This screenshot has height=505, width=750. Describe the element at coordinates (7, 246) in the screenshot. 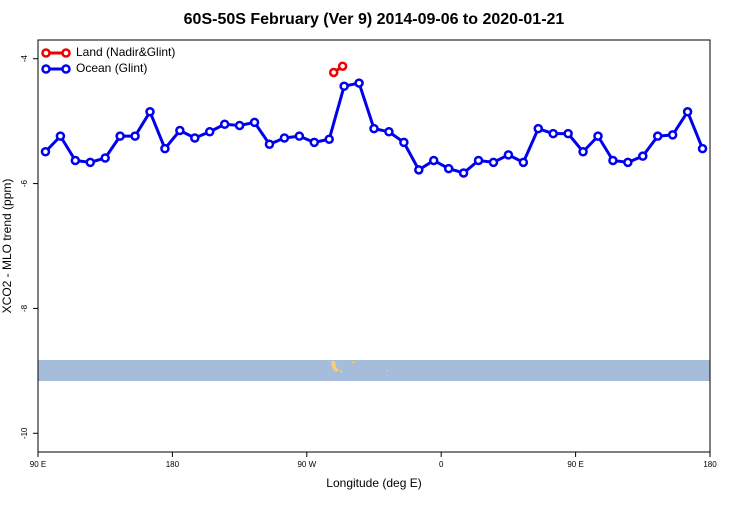

I see `y-axis-label: XCO2 - MLO trend (ppm)` at that location.